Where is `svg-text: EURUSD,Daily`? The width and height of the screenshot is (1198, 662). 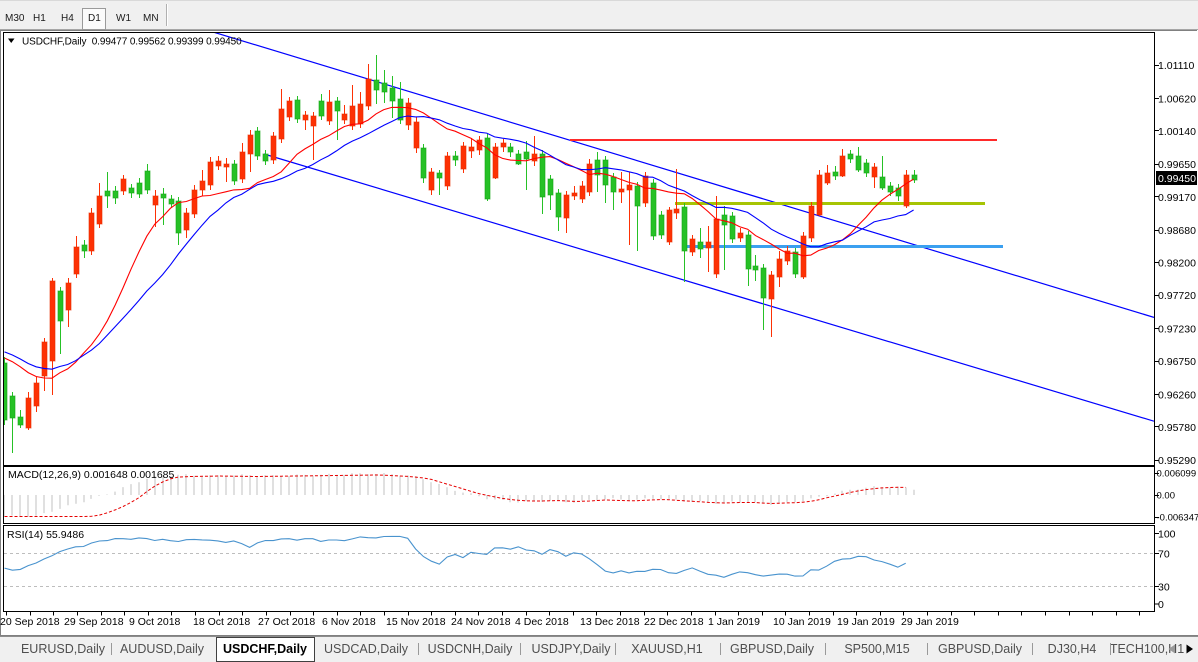 svg-text: EURUSD,Daily is located at coordinates (63, 649).